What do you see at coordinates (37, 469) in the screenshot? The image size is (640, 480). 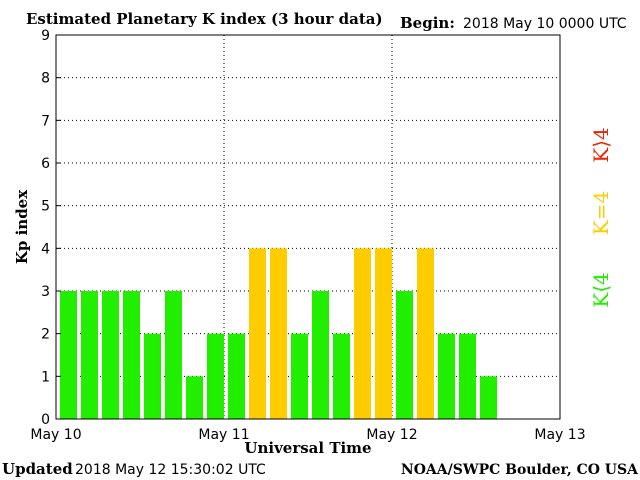 I see `updated-label: Updated` at bounding box center [37, 469].